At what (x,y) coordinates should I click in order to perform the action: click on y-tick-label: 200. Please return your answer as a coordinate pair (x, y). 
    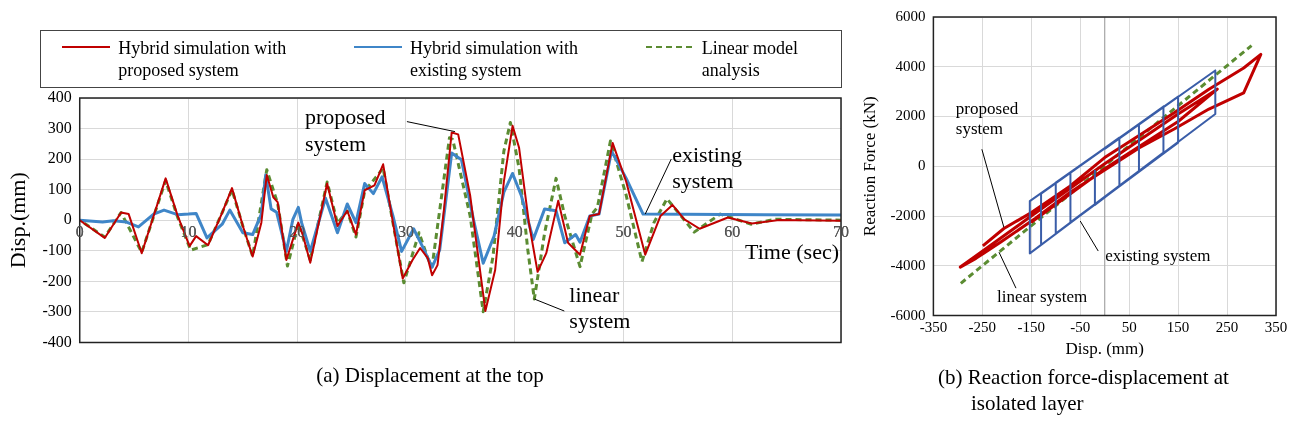
    Looking at the image, I should click on (59, 158).